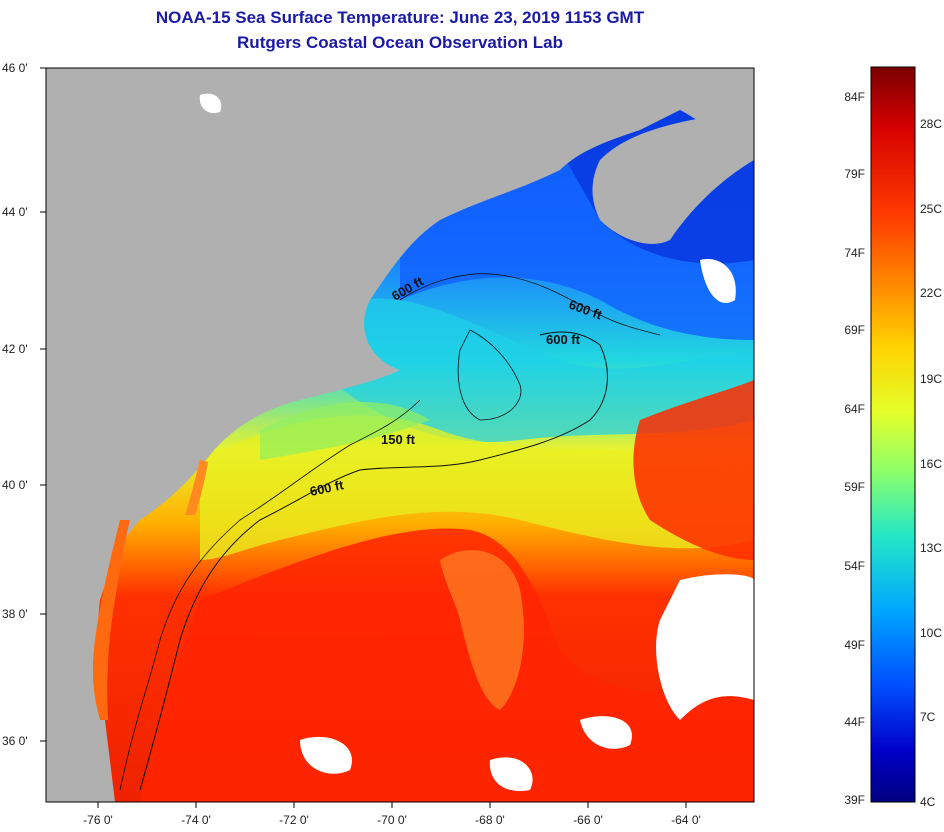 This screenshot has height=832, width=944. Describe the element at coordinates (705, 647) in the screenshot. I see `cloud-cover` at that location.